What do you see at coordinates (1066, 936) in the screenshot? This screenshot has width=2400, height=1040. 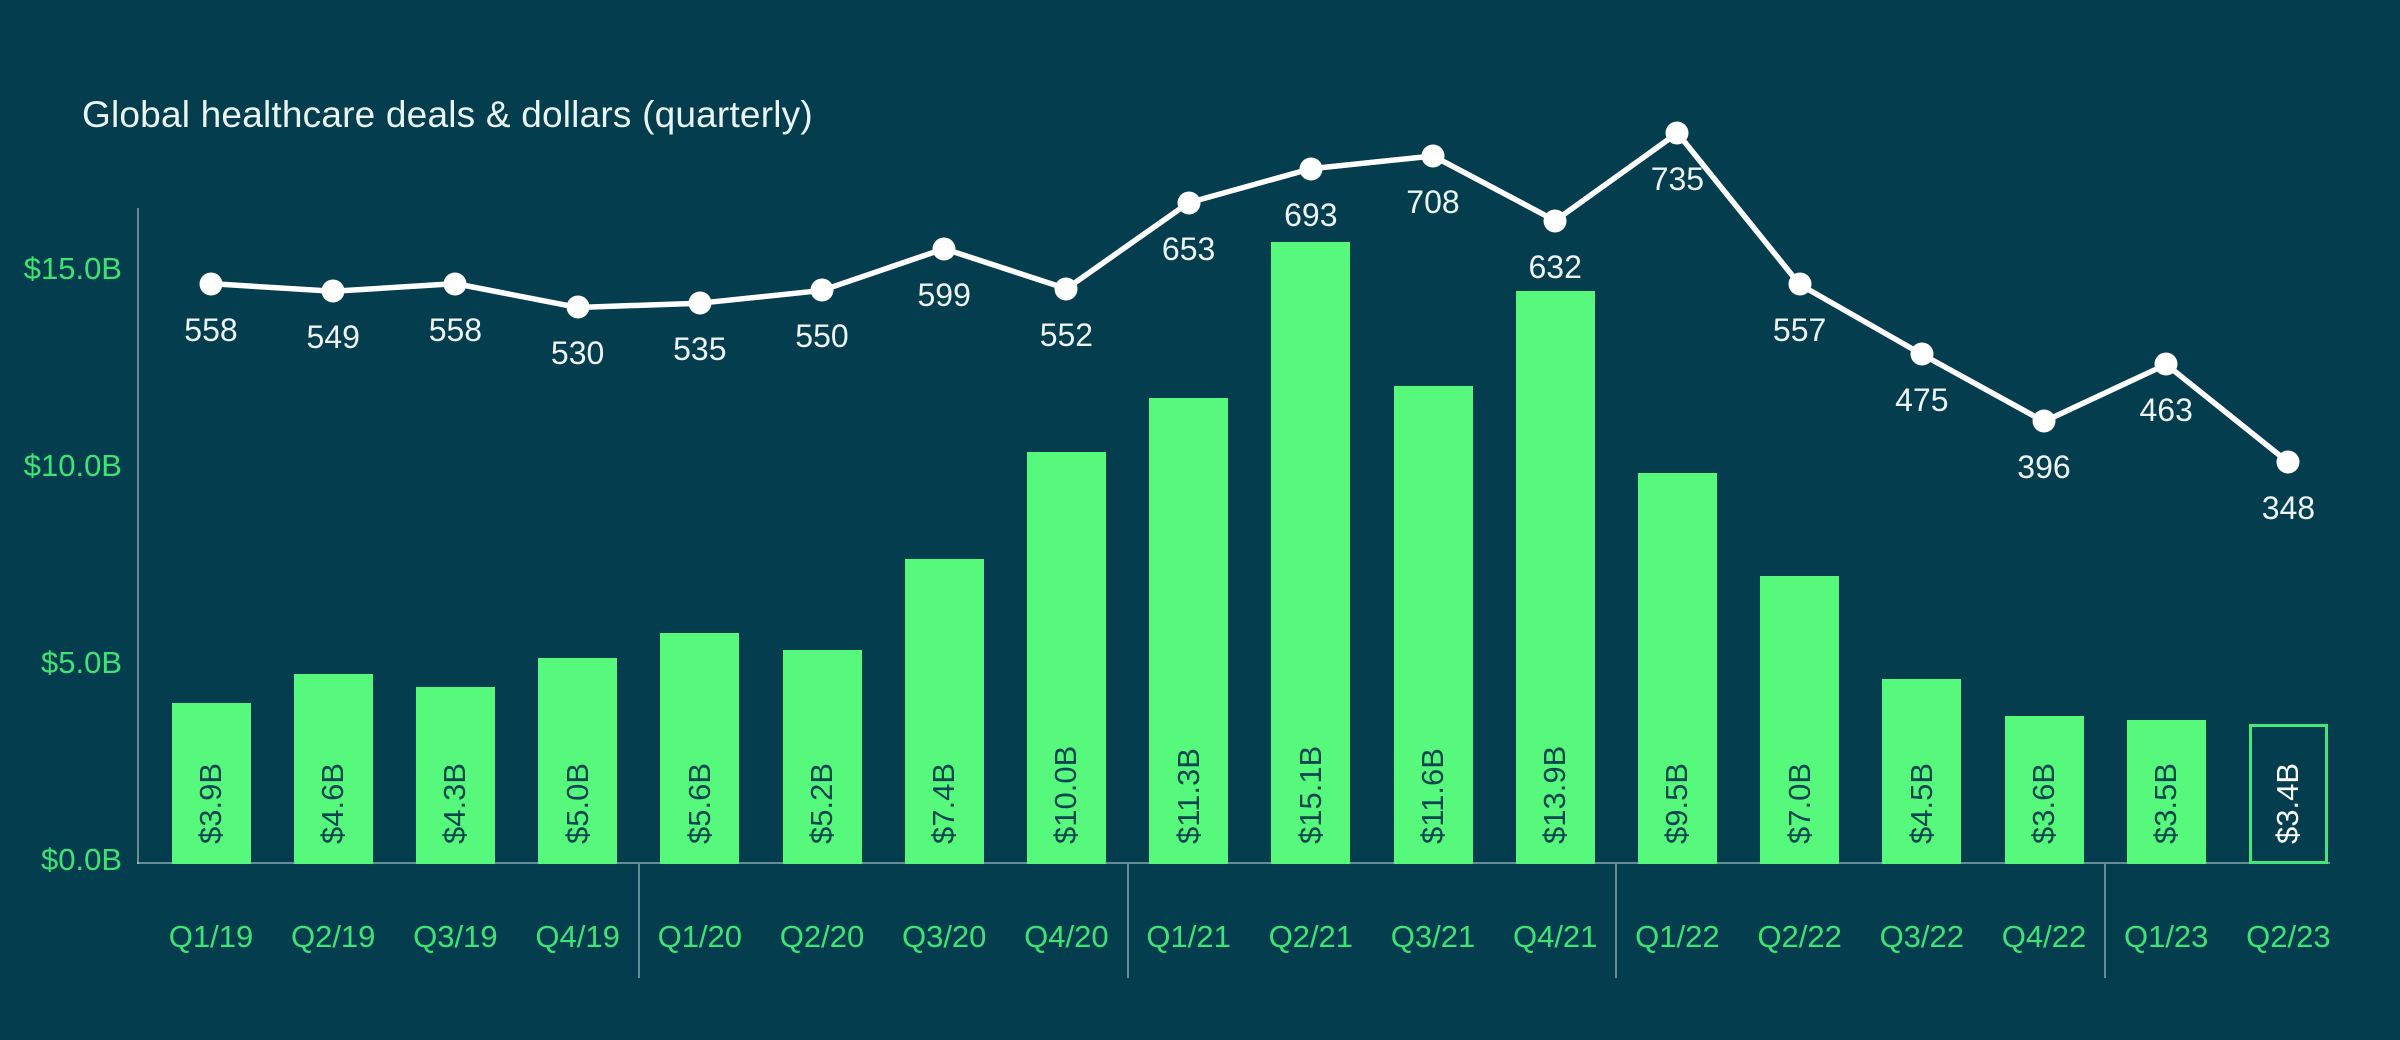 I see `x-axis-category-label: Q4/20` at bounding box center [1066, 936].